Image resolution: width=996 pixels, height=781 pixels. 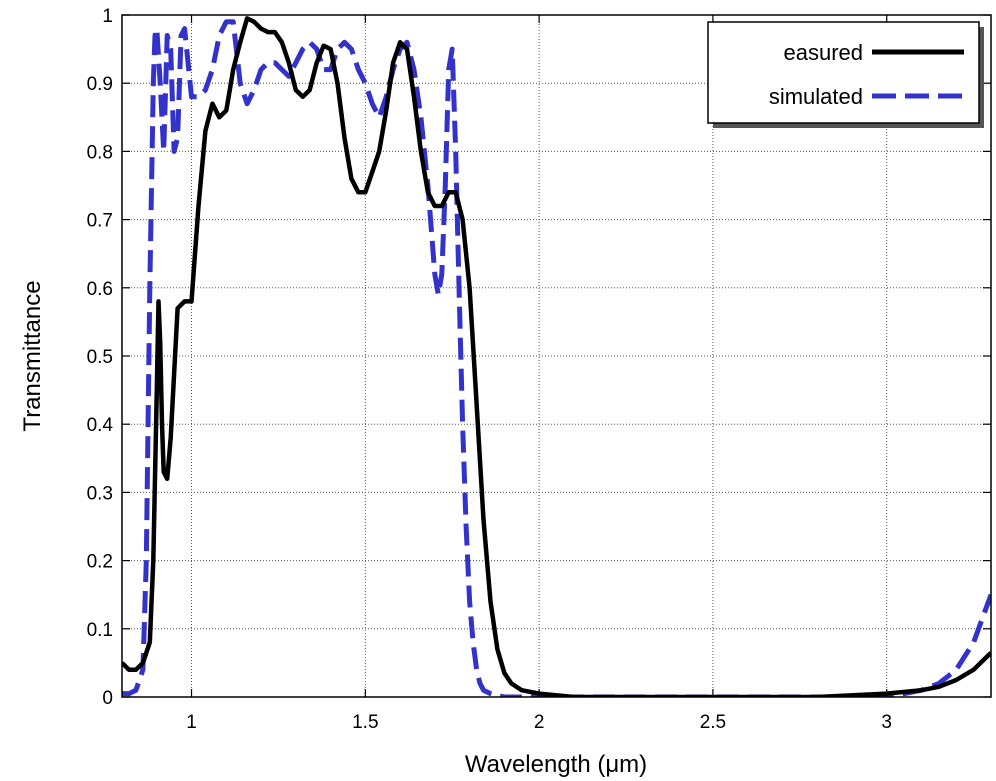 I want to click on y-tick-labels: 0 0.1 0.2 0.3 0.4 0.5 0.6 0.7 0.8 0.9 1, so click(x=100, y=357).